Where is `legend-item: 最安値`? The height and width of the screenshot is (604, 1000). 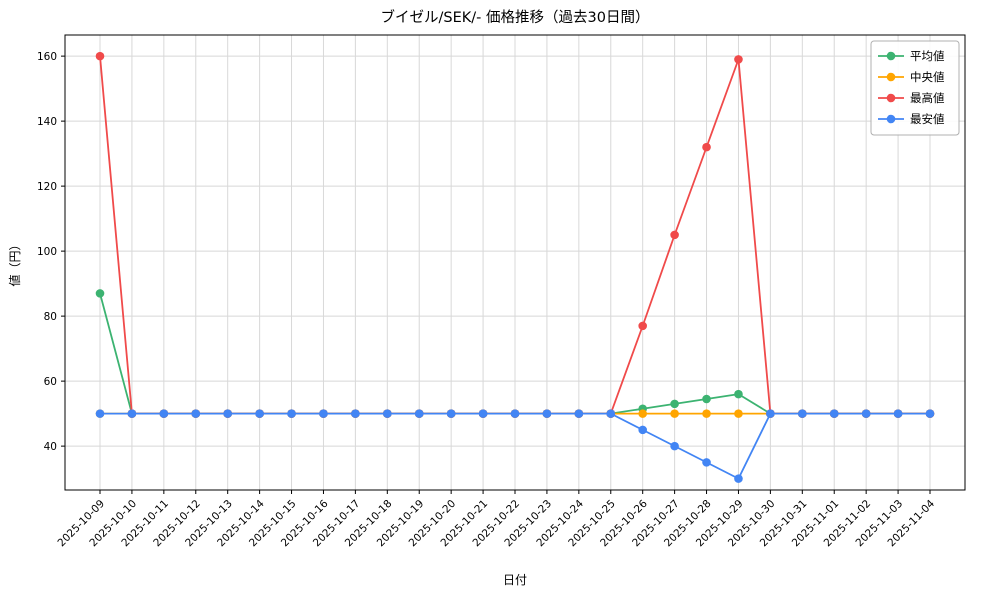 legend-item: 最安値 is located at coordinates (911, 119).